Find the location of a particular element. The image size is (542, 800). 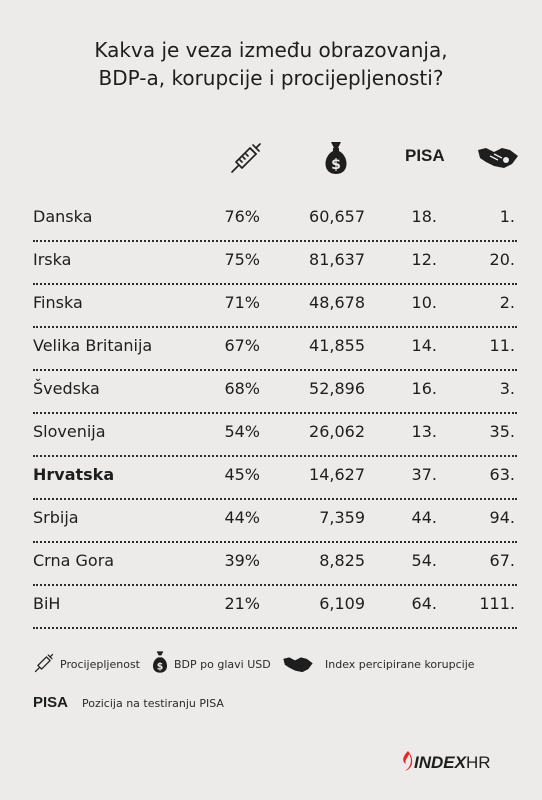

corruption-cell: 11. is located at coordinates (502, 345).